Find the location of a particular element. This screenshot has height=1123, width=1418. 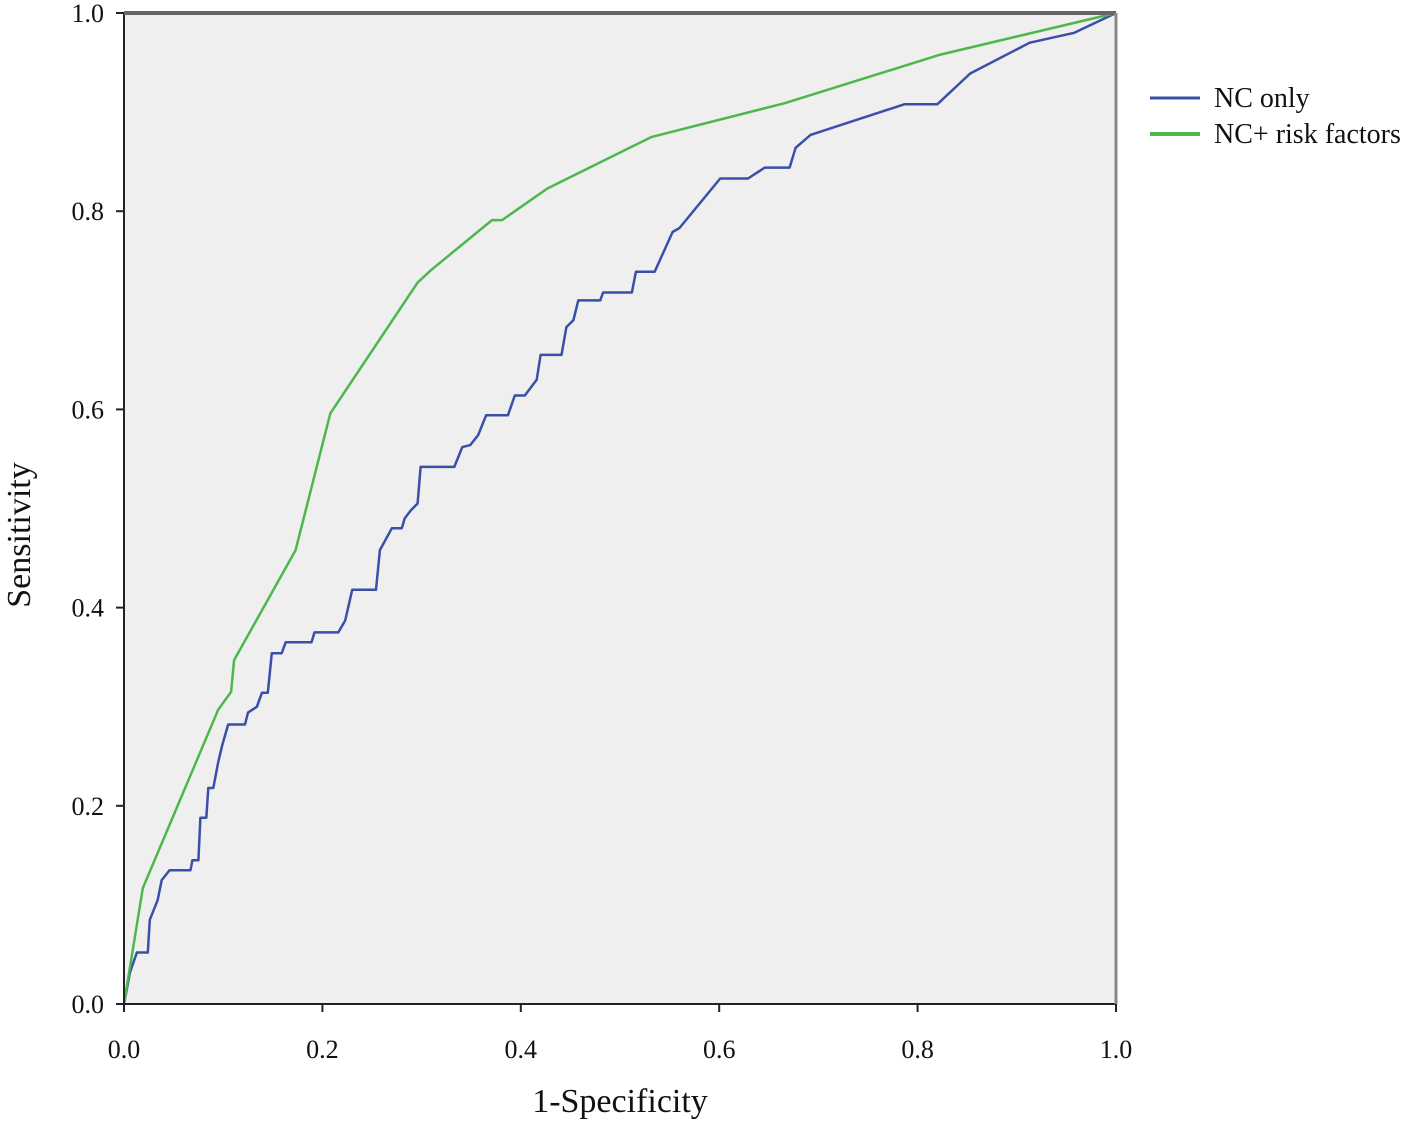

legend: NC only NC+ risk factors is located at coordinates (1275, 116).